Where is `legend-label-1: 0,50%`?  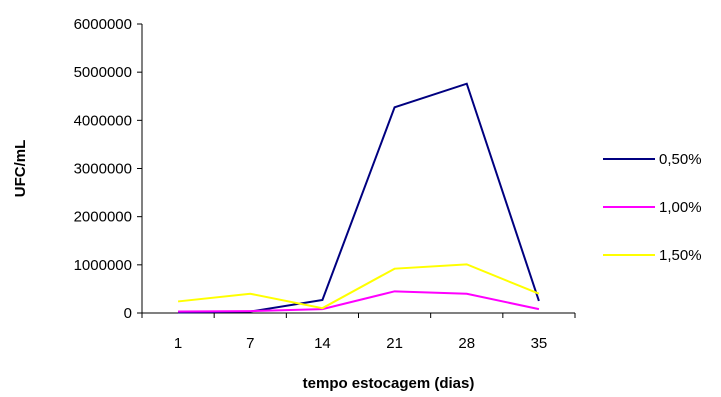
legend-label-1: 0,50% is located at coordinates (680, 159).